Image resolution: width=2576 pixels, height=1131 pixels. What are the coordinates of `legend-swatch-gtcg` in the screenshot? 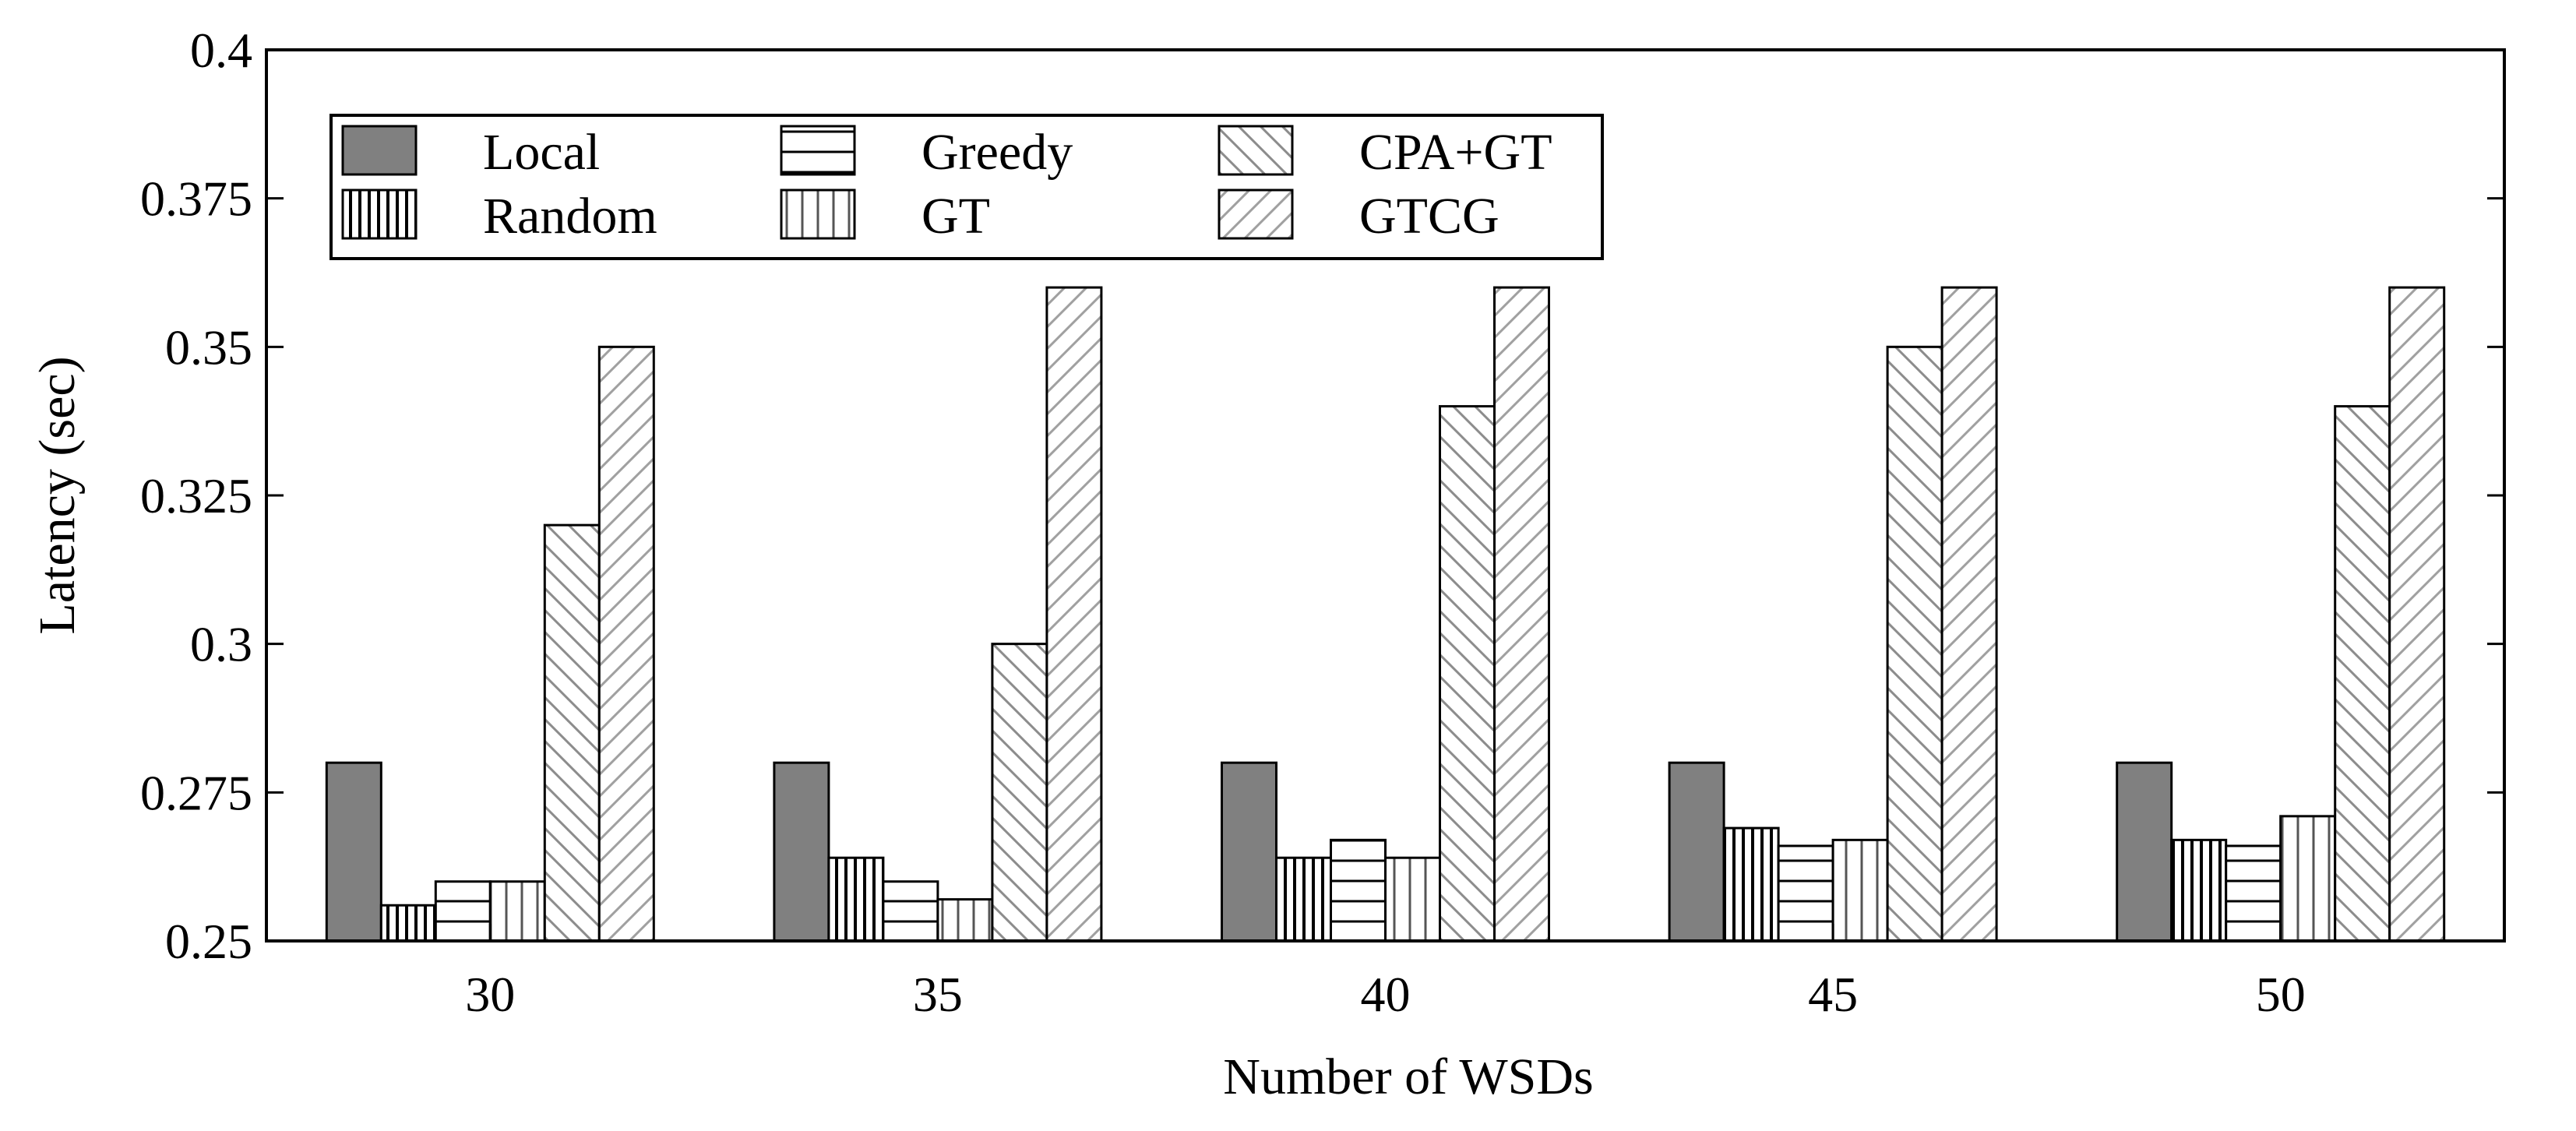 It's located at (1256, 214).